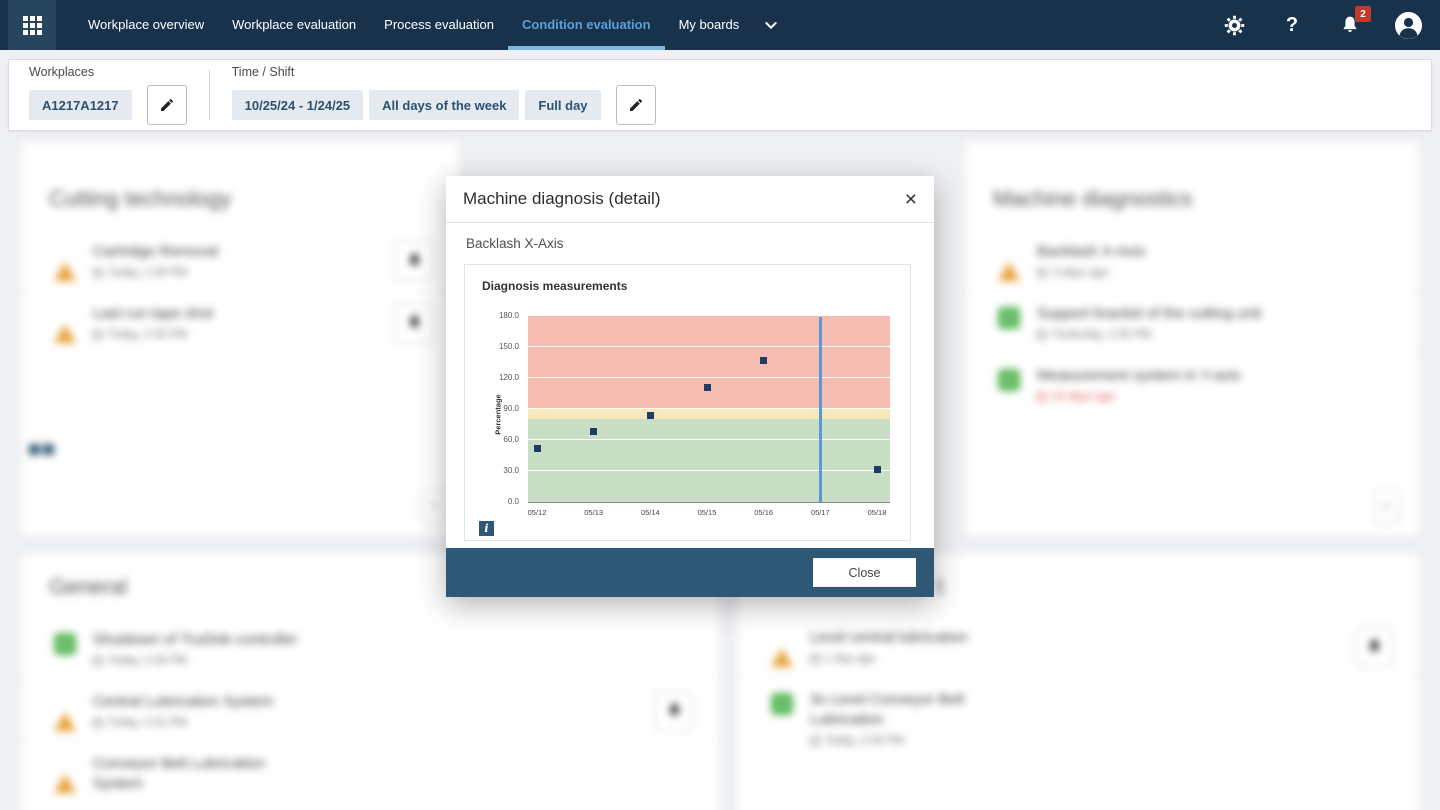 The height and width of the screenshot is (810, 1440). Describe the element at coordinates (146, 24) in the screenshot. I see `tab-workplace-overview: Workplace overview` at that location.